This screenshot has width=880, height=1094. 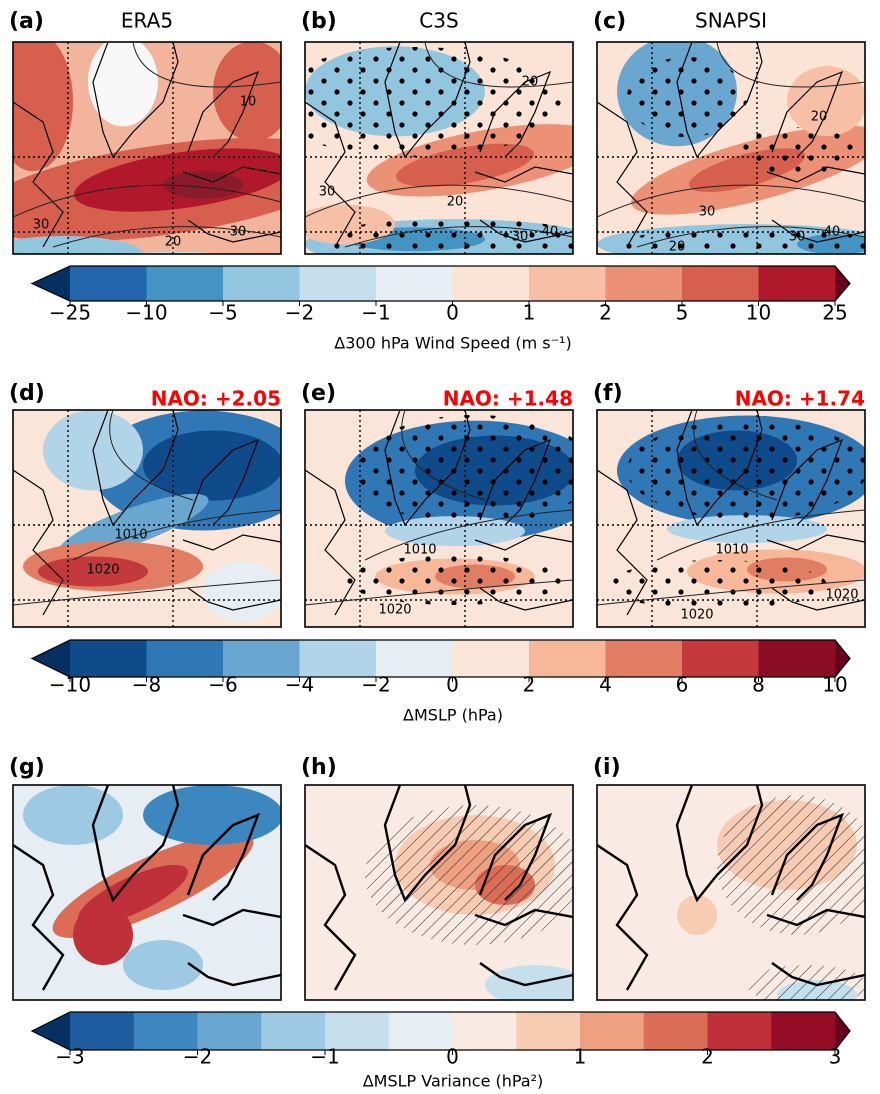 I want to click on panel-label: (d), so click(x=27, y=393).